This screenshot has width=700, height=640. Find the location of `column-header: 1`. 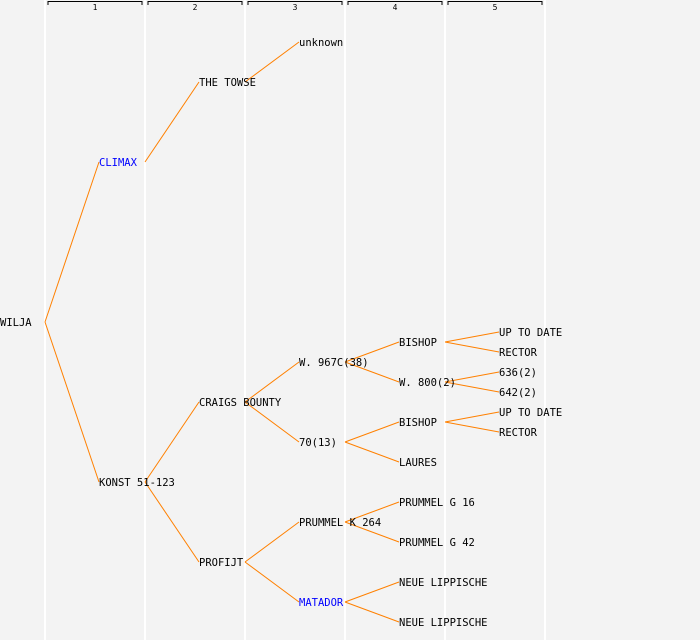

column-header: 1 is located at coordinates (95, 7).